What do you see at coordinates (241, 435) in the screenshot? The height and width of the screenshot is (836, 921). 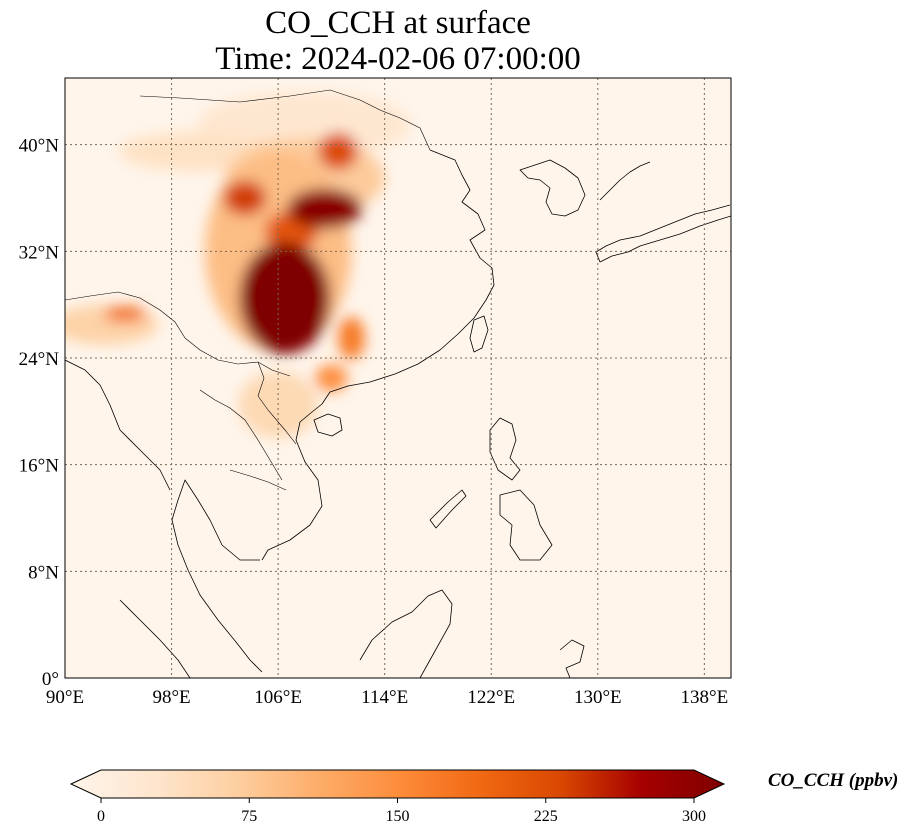 I see `border-thailand` at bounding box center [241, 435].